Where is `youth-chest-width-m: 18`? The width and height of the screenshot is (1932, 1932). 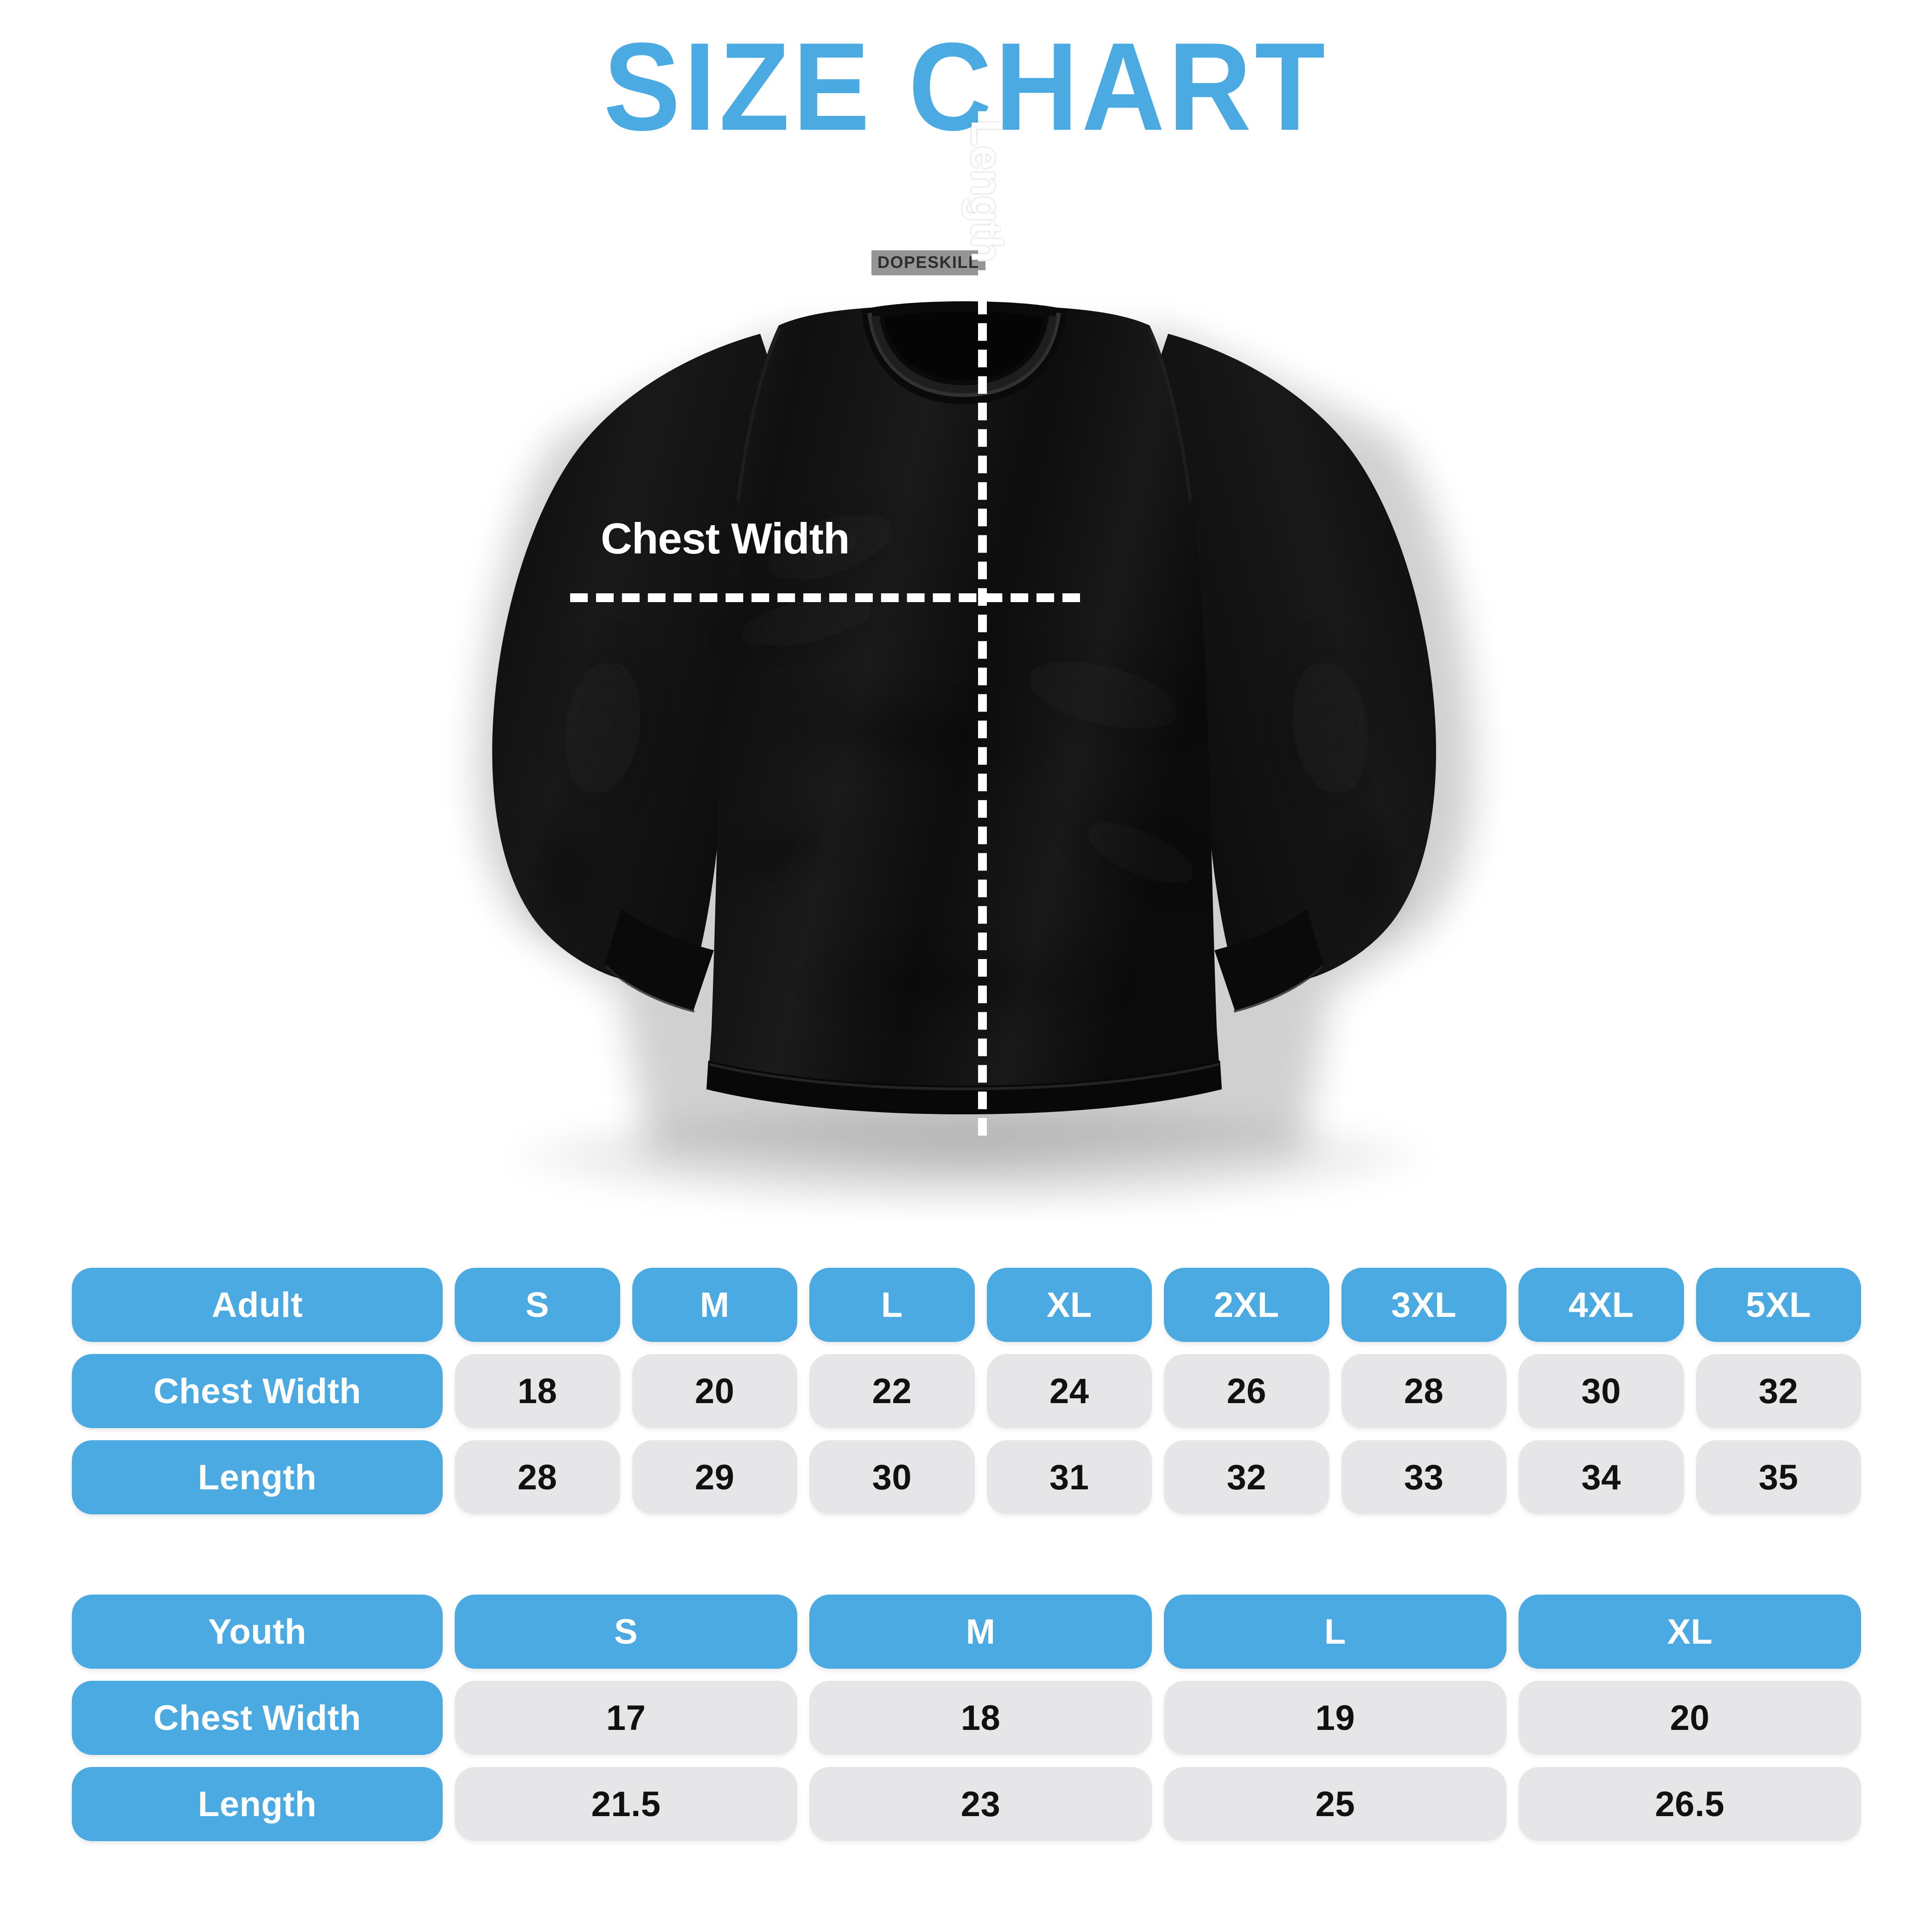
youth-chest-width-m: 18 is located at coordinates (980, 1718).